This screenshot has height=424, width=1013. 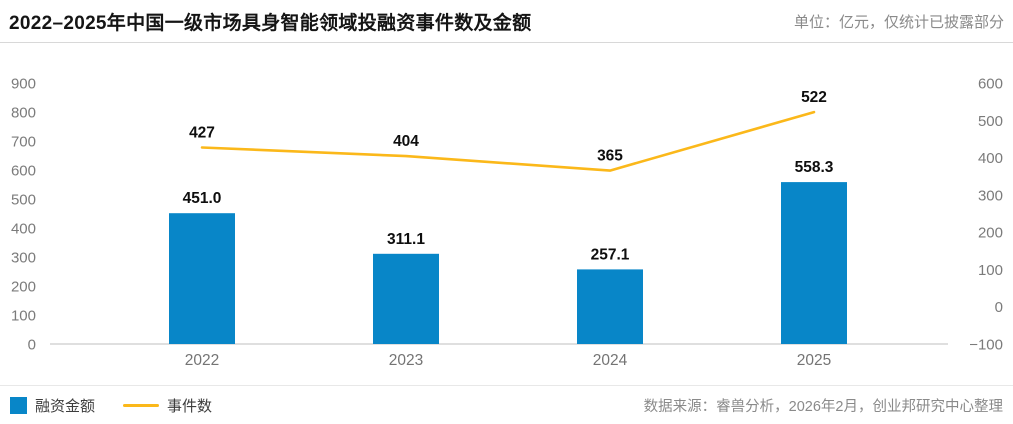 What do you see at coordinates (990, 121) in the screenshot?
I see `y-right-tick: 500` at bounding box center [990, 121].